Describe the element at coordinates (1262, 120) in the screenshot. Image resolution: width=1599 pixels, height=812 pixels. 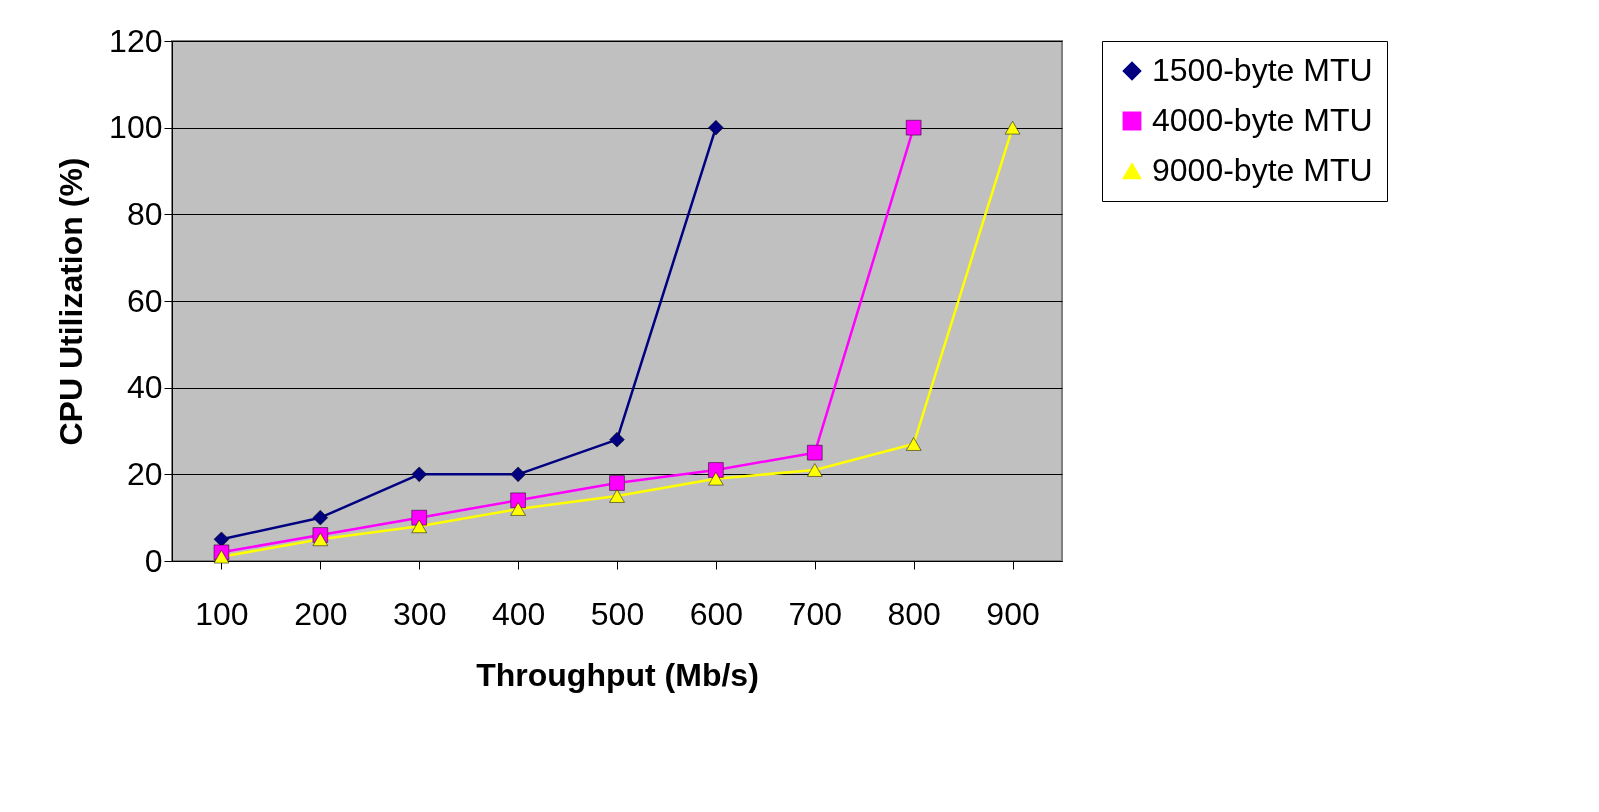
I see `legend-label: 4000-byte MTU` at that location.